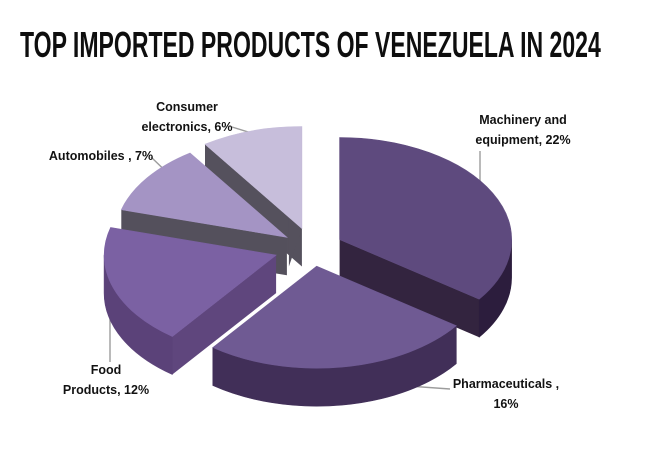 The image size is (650, 450). I want to click on slice-label-line: electronics, 6%, so click(187, 127).